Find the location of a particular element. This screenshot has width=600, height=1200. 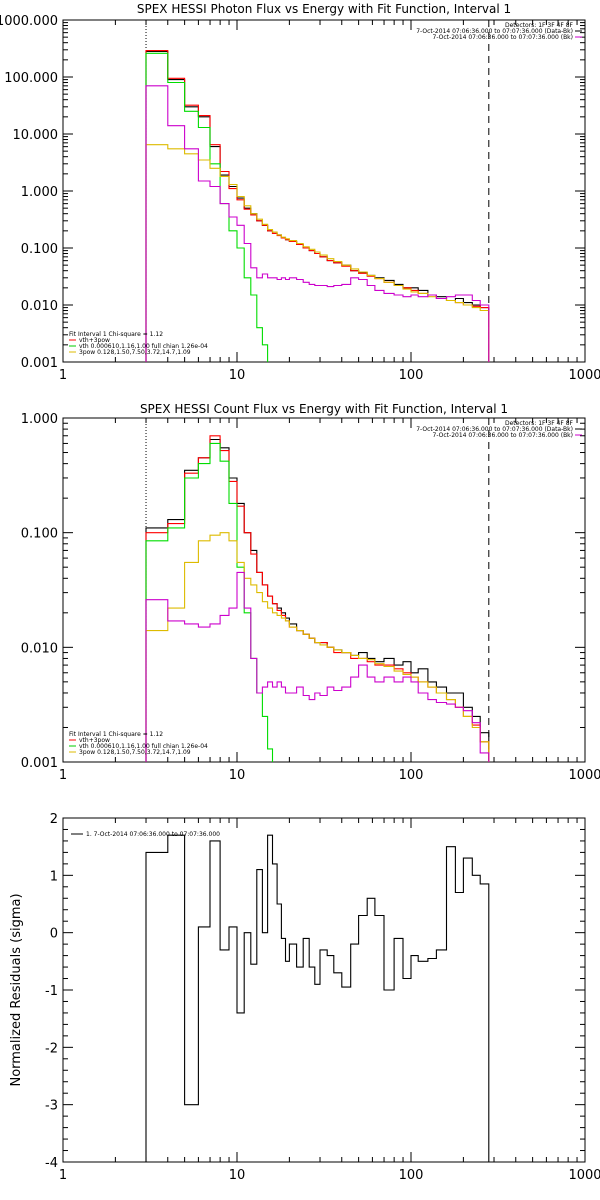

y-tick-label: -3 is located at coordinates (51, 1106).